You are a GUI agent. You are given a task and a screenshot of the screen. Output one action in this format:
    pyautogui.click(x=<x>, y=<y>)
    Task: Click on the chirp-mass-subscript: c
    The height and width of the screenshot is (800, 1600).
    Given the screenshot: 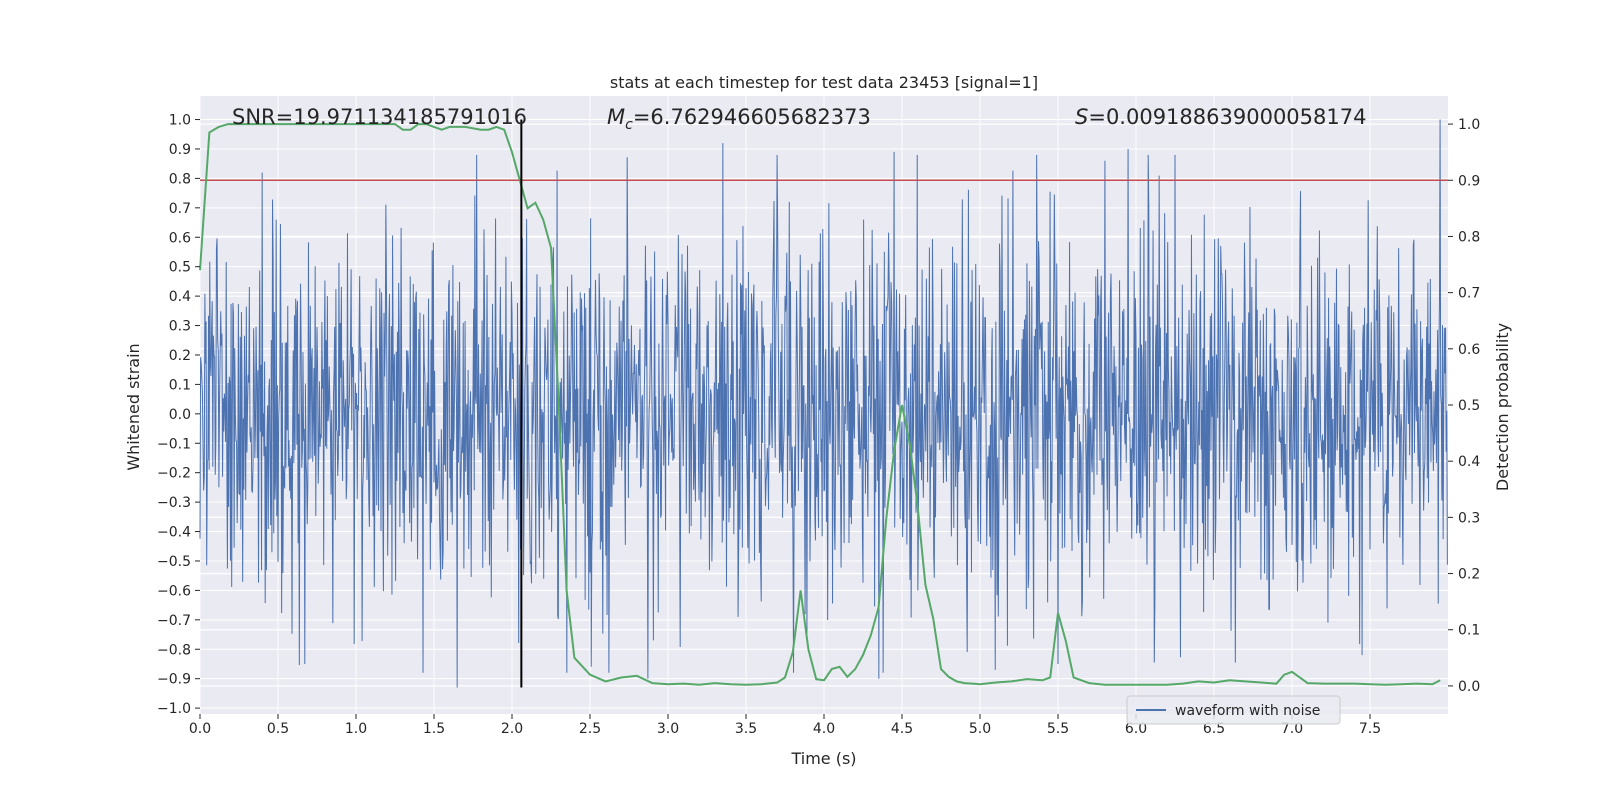 What is the action you would take?
    pyautogui.click(x=629, y=125)
    